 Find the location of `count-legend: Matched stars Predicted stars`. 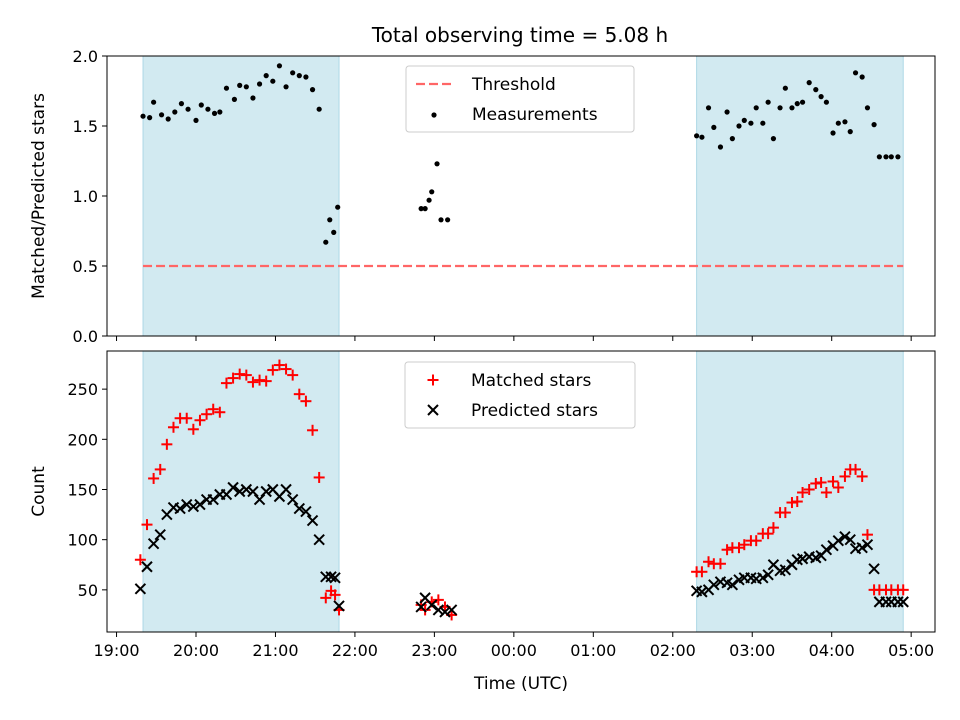

count-legend: Matched stars Predicted stars is located at coordinates (520, 395).